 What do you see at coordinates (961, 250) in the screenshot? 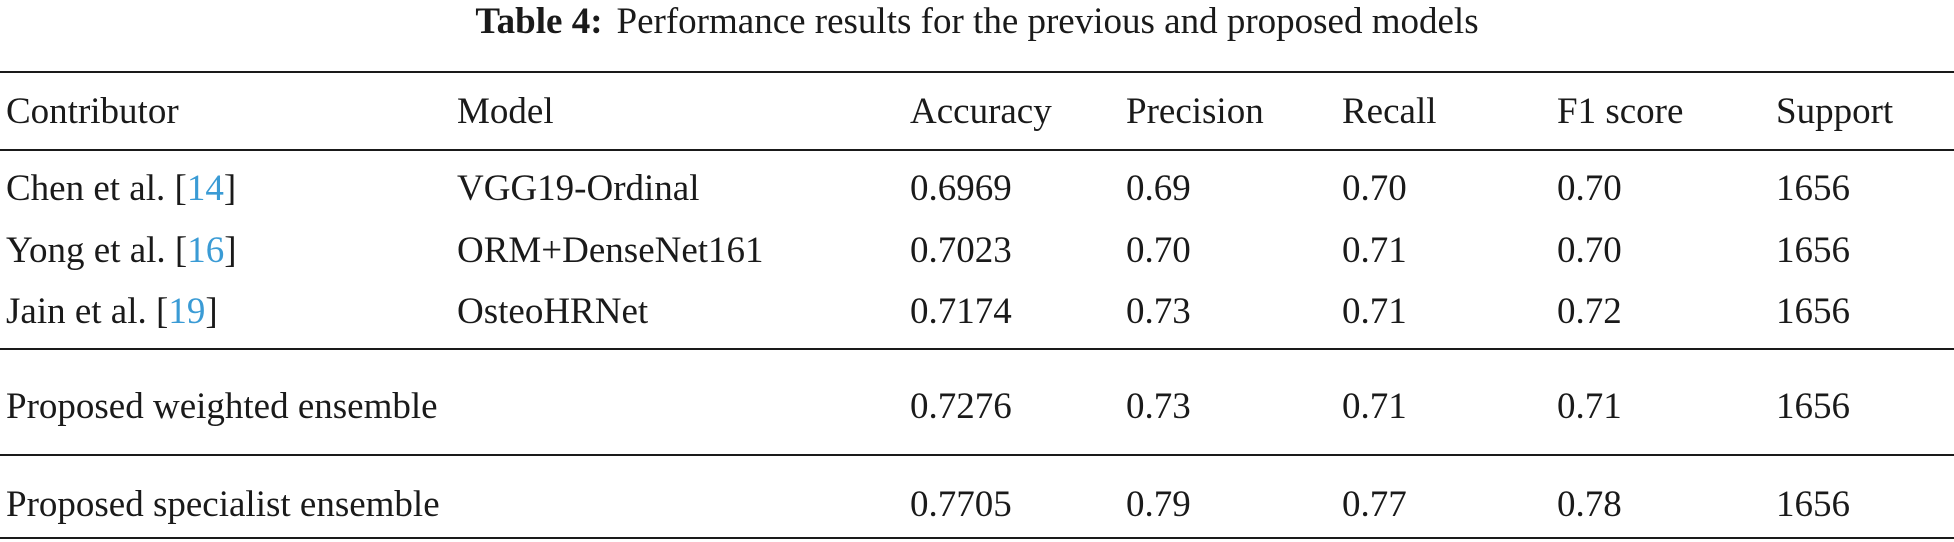
I see `table-cell: 0.7023` at bounding box center [961, 250].